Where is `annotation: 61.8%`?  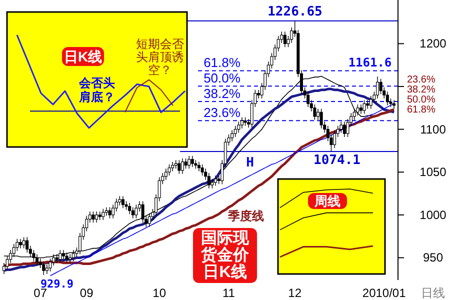 annotation: 61.8% is located at coordinates (222, 62).